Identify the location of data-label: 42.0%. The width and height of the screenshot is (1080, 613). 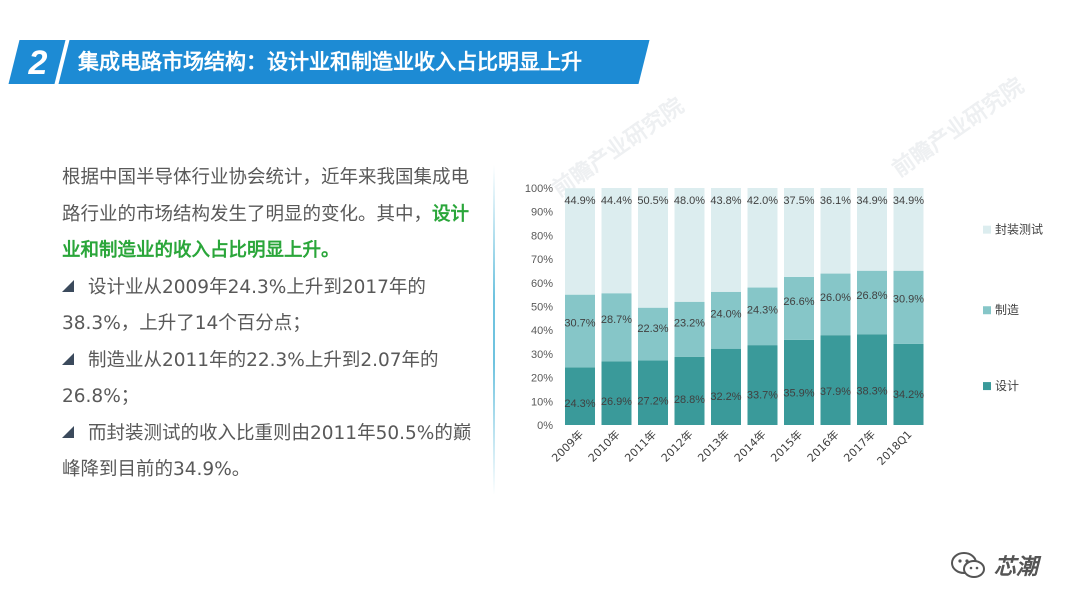
(762, 201).